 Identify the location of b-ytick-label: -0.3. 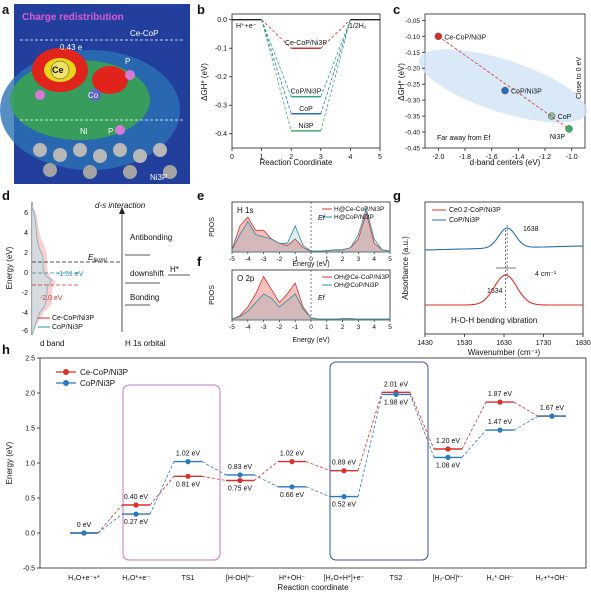
(221, 106).